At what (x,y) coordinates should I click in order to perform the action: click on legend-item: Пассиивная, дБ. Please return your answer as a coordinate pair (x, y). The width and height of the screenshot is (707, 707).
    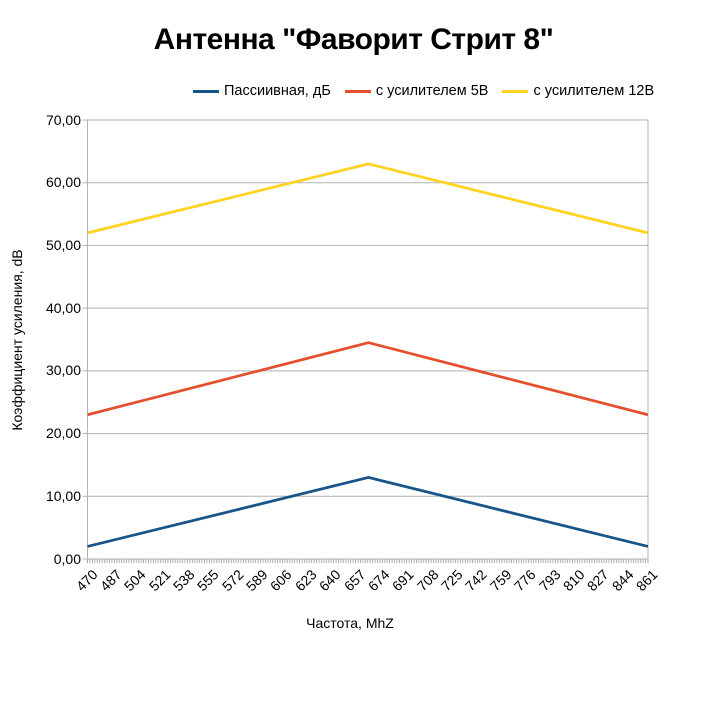
    Looking at the image, I should click on (262, 91).